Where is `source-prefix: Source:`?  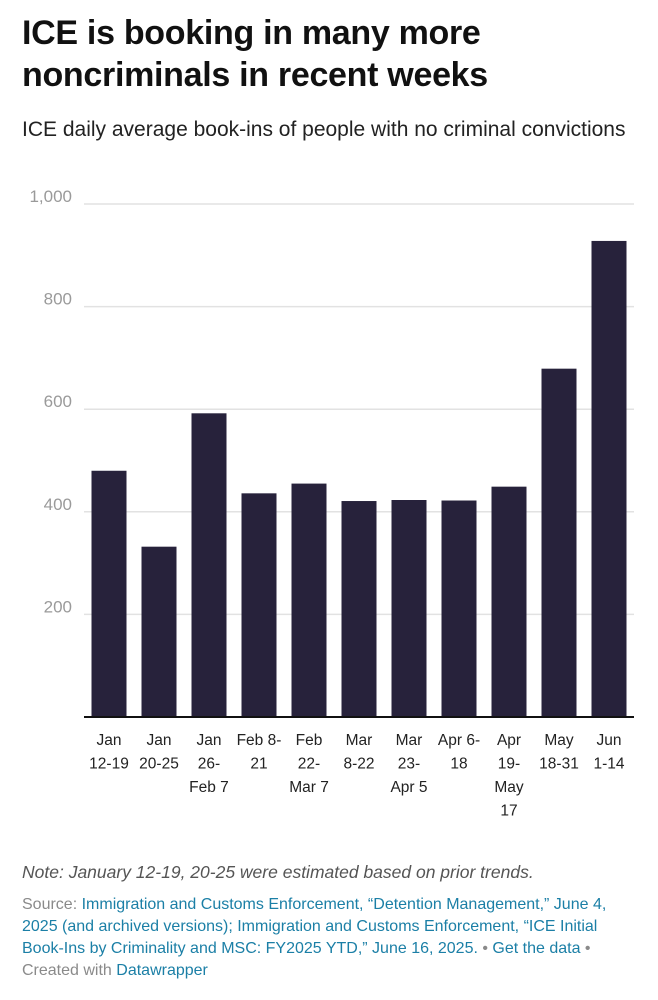 source-prefix: Source: is located at coordinates (52, 904).